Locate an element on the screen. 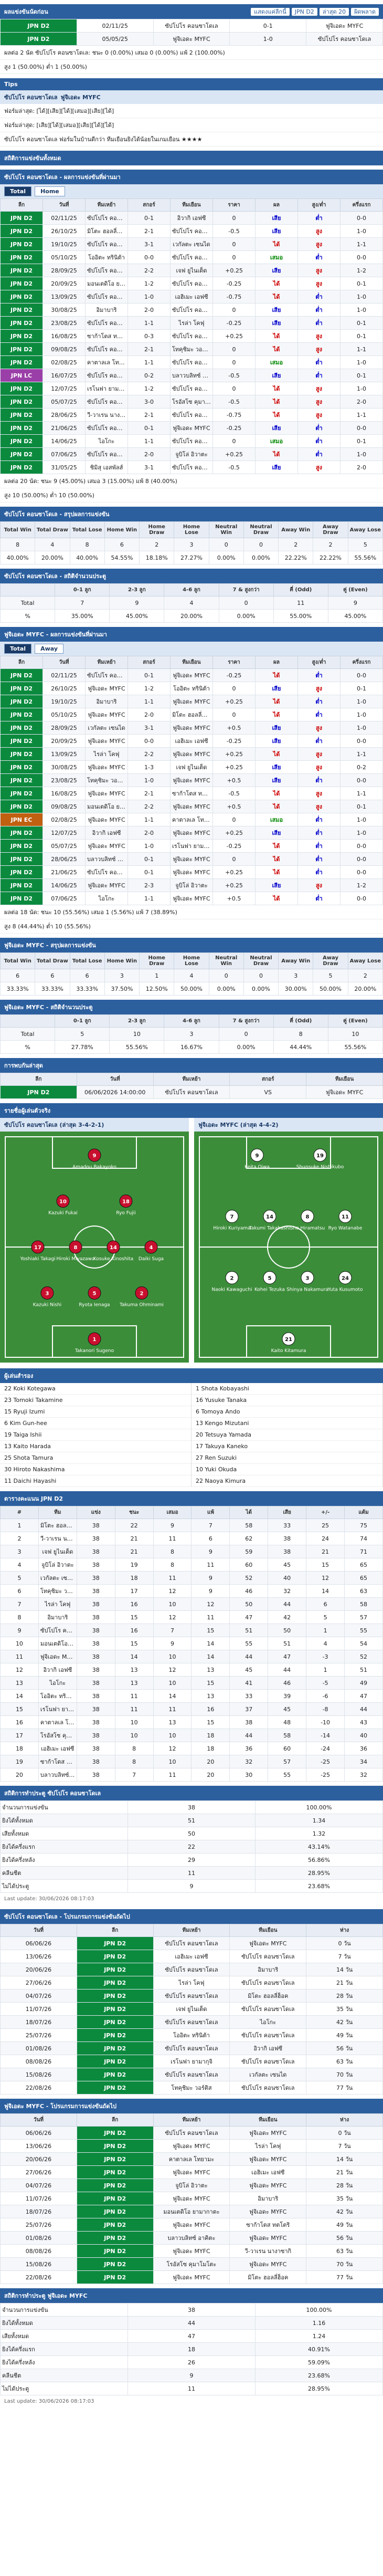  filter: ผิดพลาด is located at coordinates (365, 12).